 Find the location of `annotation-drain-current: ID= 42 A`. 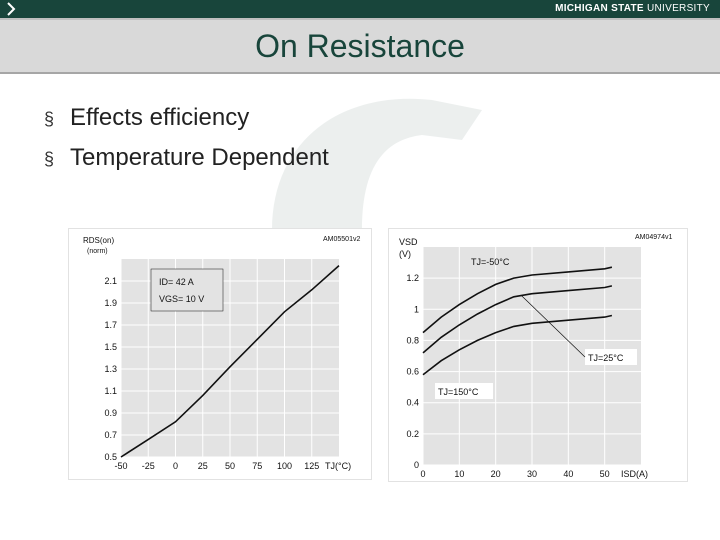

annotation-drain-current: ID= 42 A is located at coordinates (176, 282).